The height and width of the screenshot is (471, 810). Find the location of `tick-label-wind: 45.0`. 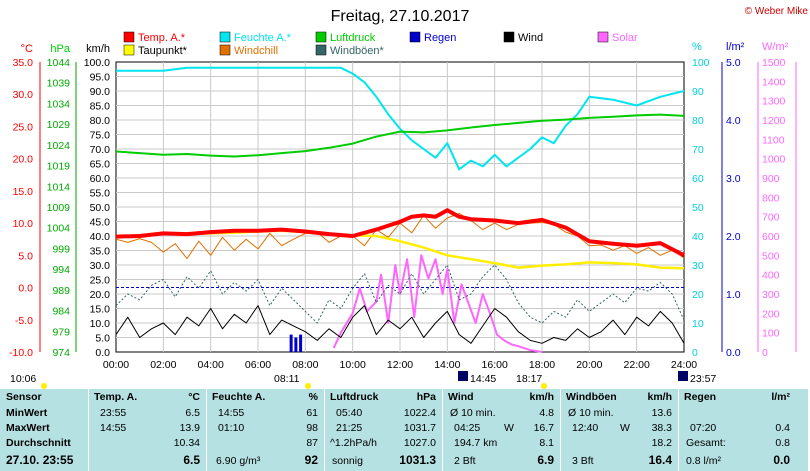

tick-label-wind: 45.0 is located at coordinates (100, 223).